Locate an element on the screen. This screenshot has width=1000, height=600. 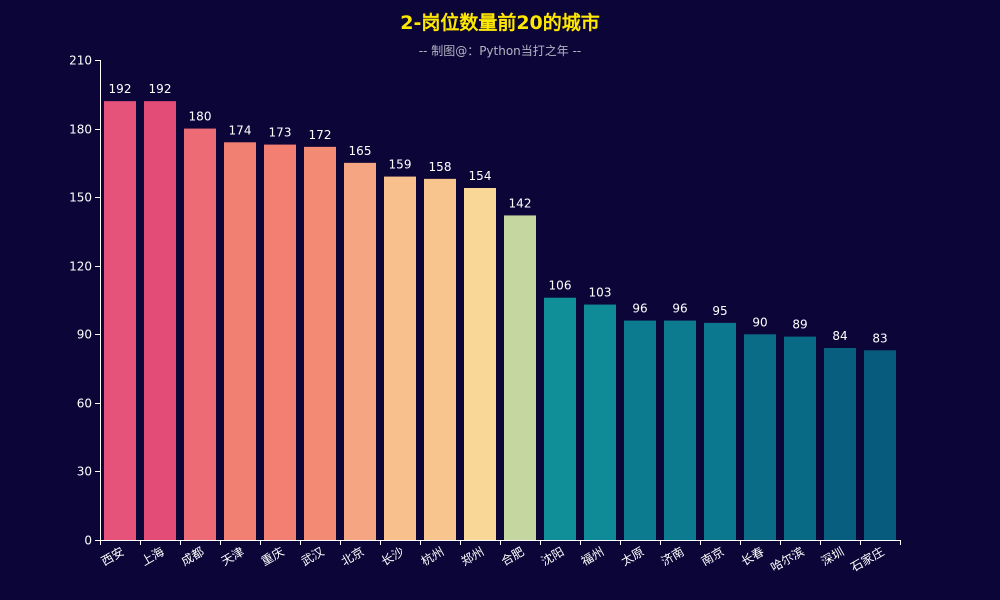
y-axis: 0 30 60 90 120 150 180 210 is located at coordinates (85, 301).